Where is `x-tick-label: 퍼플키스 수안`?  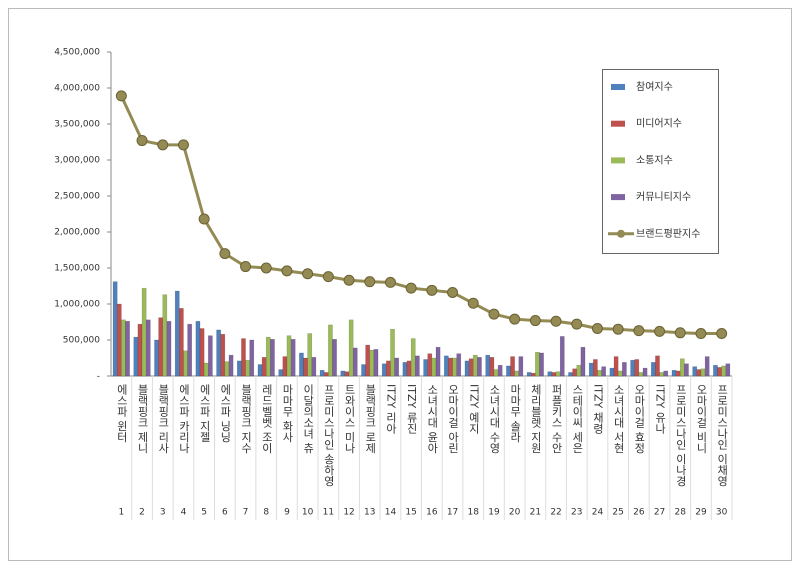
x-tick-label: 퍼플키스 수안 is located at coordinates (556, 419).